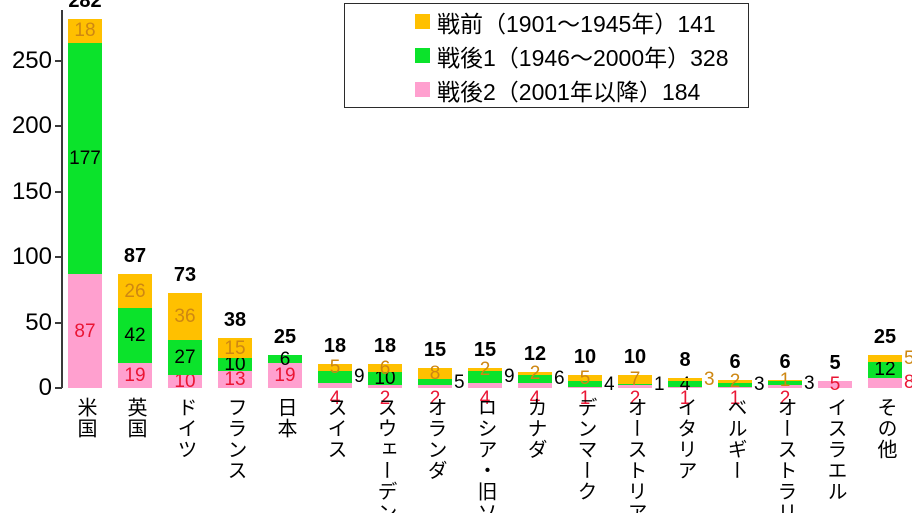  I want to click on segment-value-label: 13, so click(235, 379).